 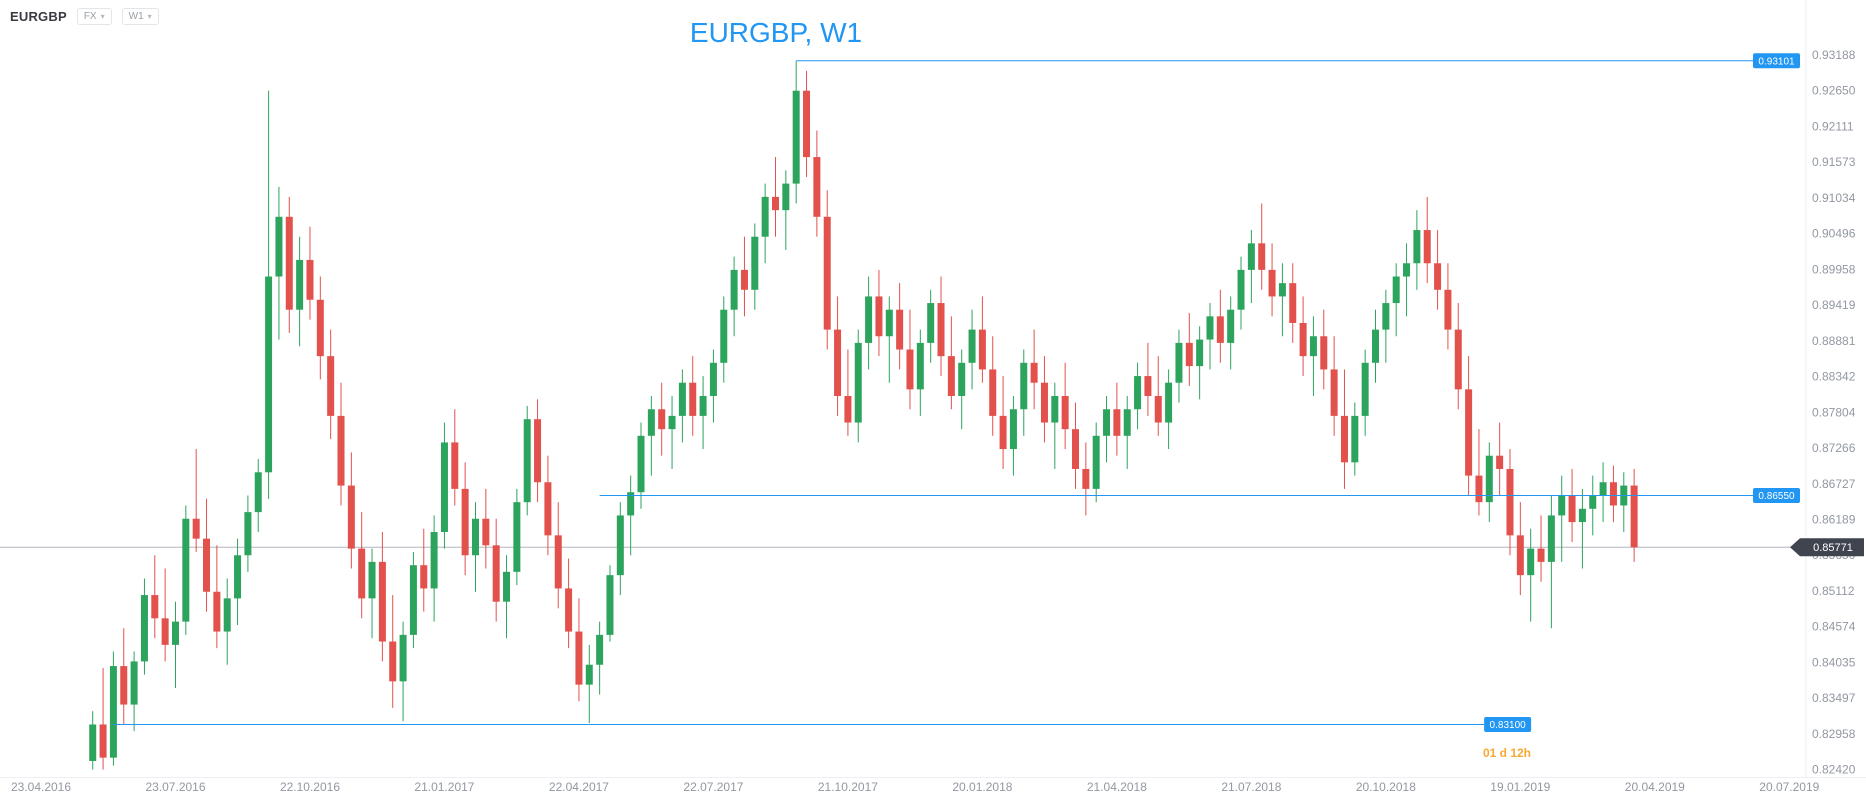 I want to click on x-axis-label: 21.01.2017, so click(x=444, y=787).